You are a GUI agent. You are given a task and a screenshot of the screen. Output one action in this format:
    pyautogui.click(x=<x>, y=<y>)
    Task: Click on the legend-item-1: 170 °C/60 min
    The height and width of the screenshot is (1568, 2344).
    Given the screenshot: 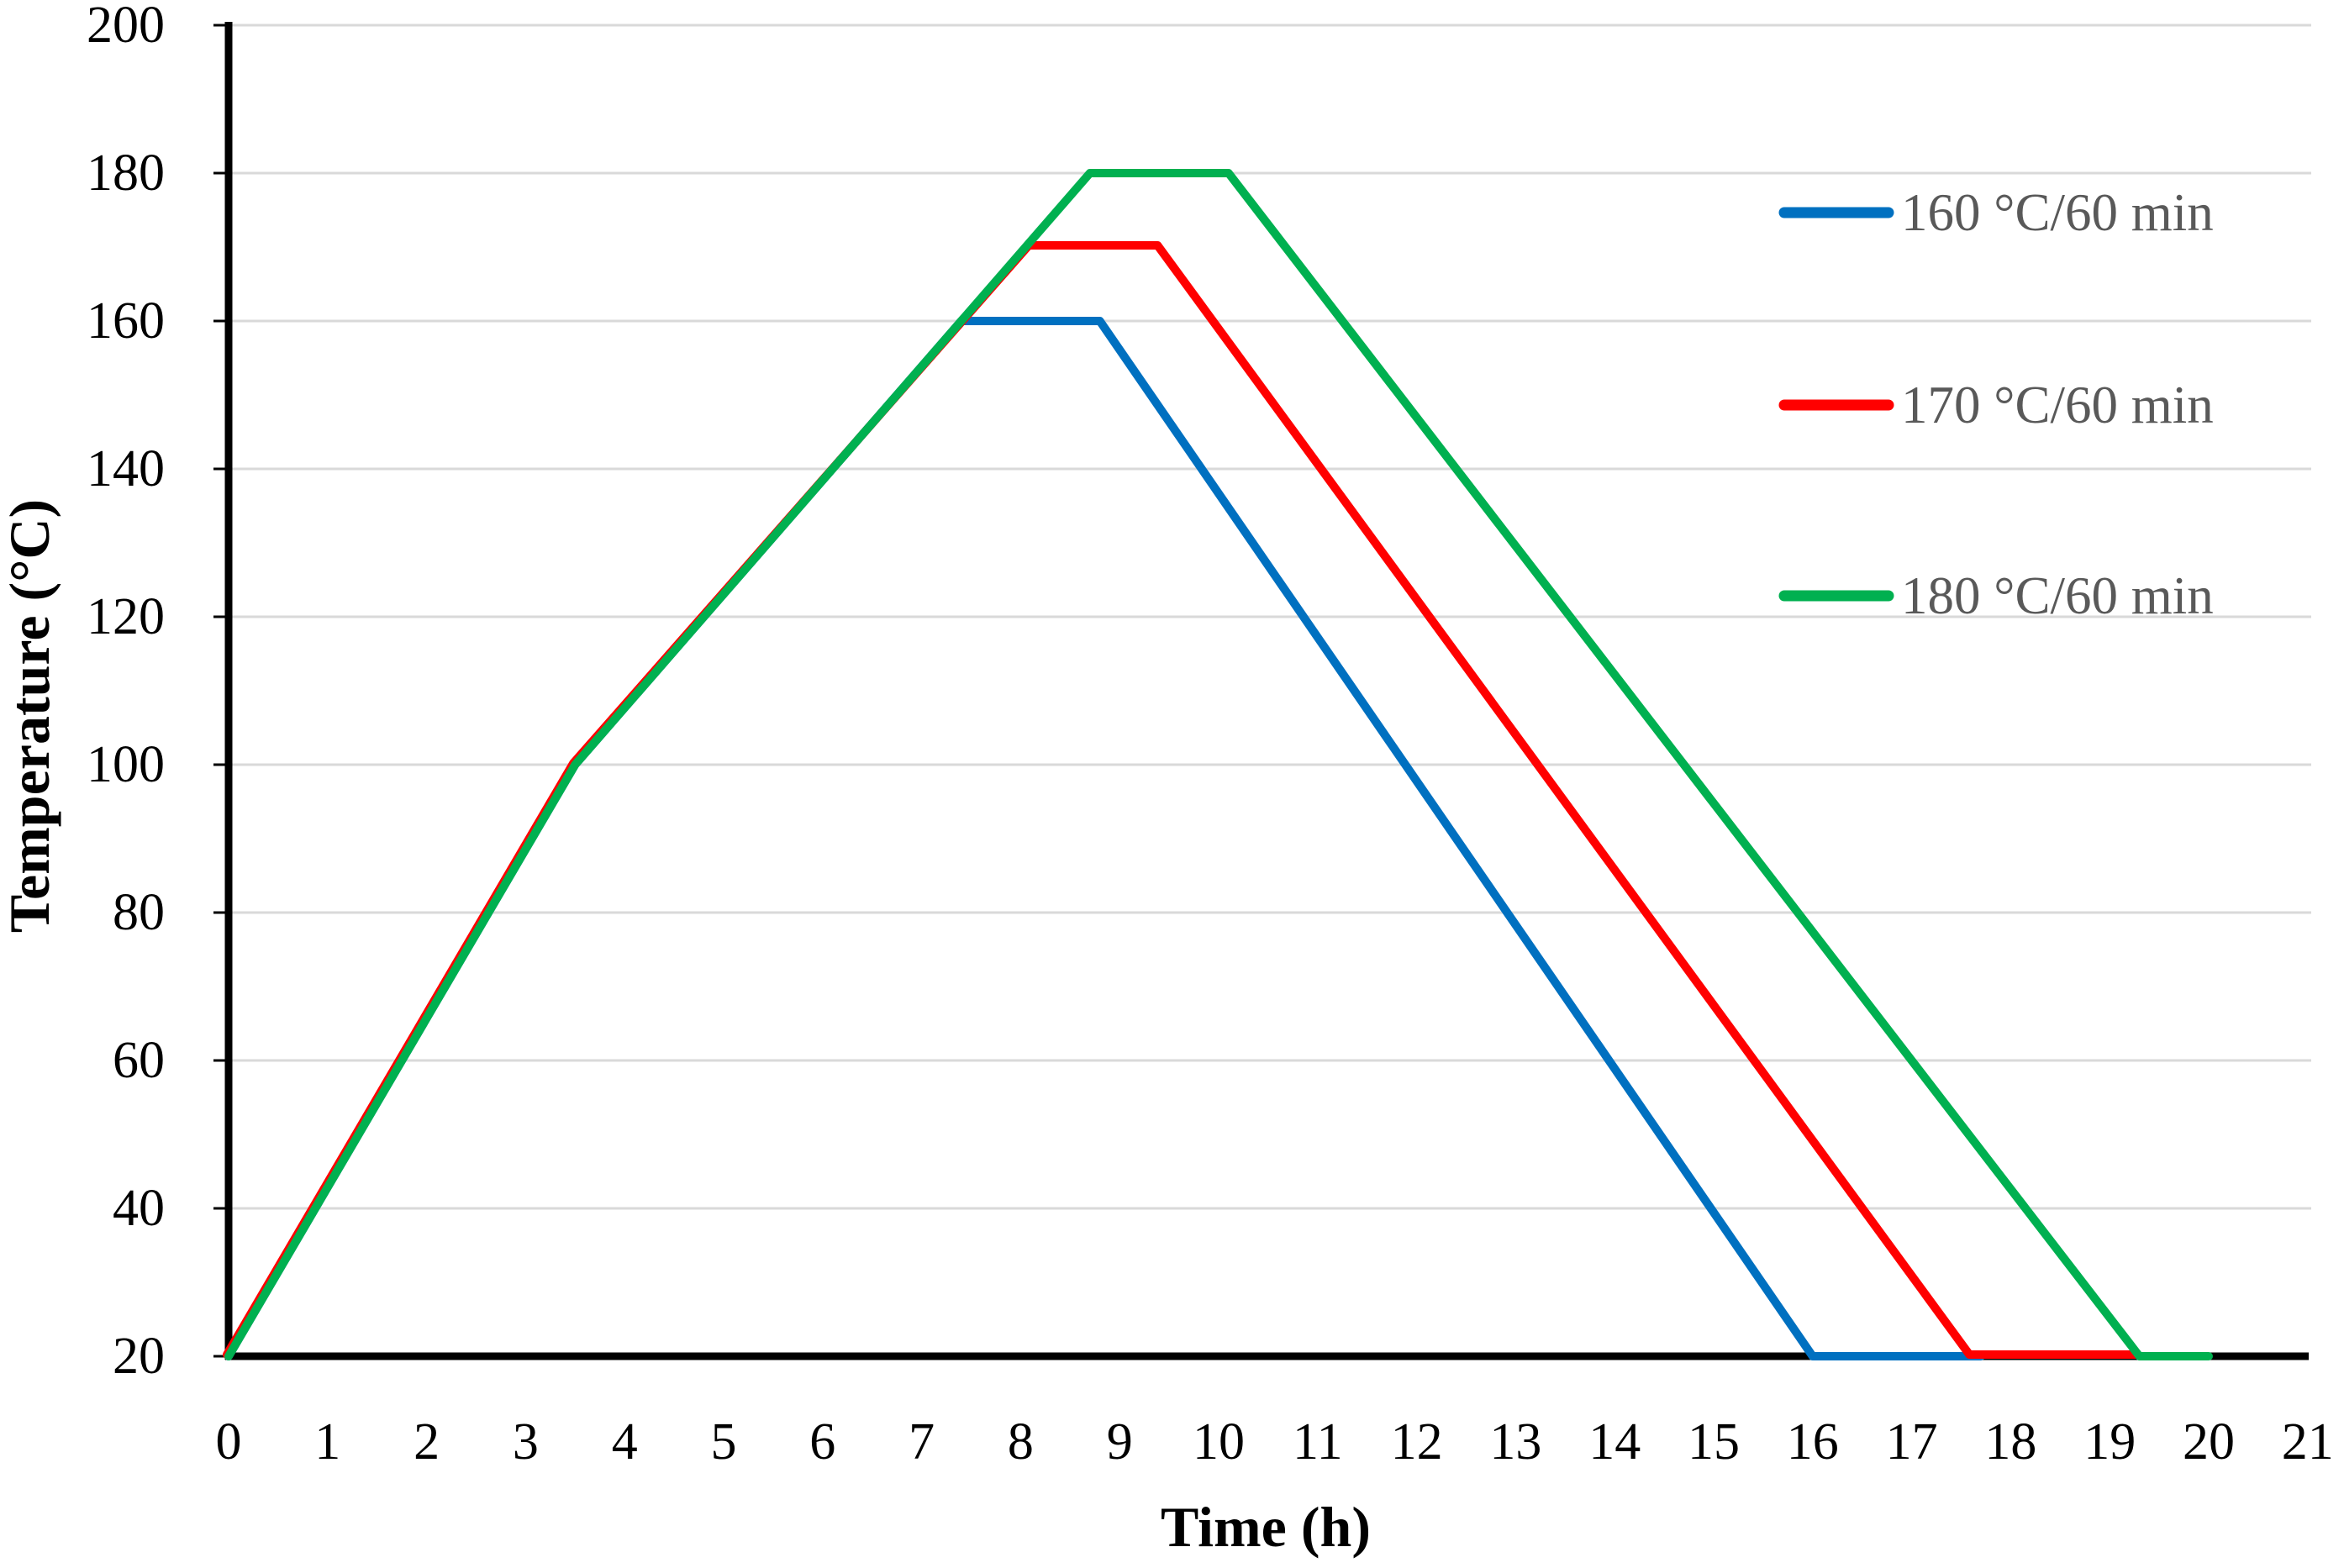 What is the action you would take?
    pyautogui.click(x=1996, y=405)
    